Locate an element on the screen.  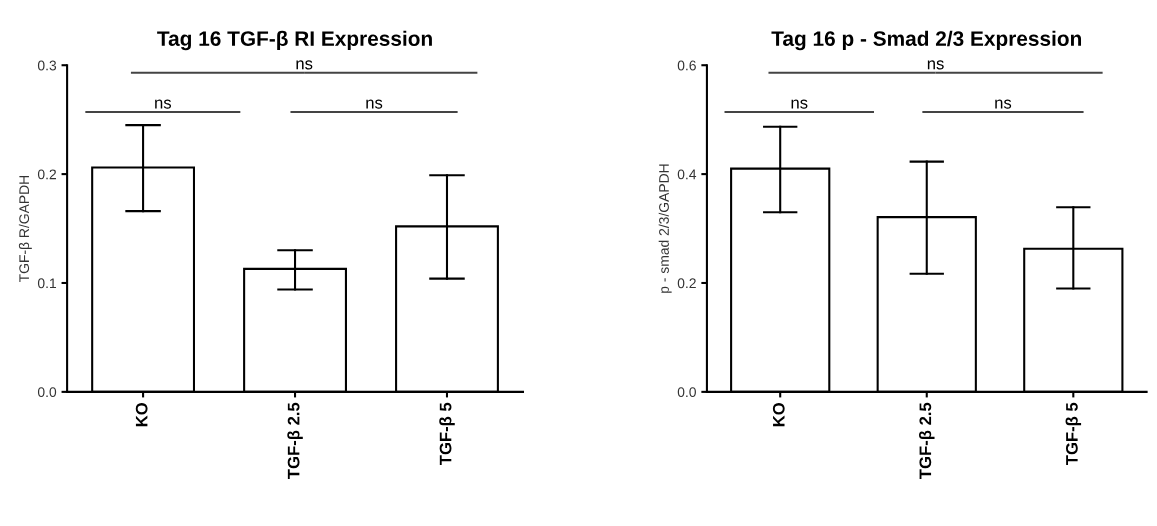
y-tick-label: 0.4 is located at coordinates (687, 174).